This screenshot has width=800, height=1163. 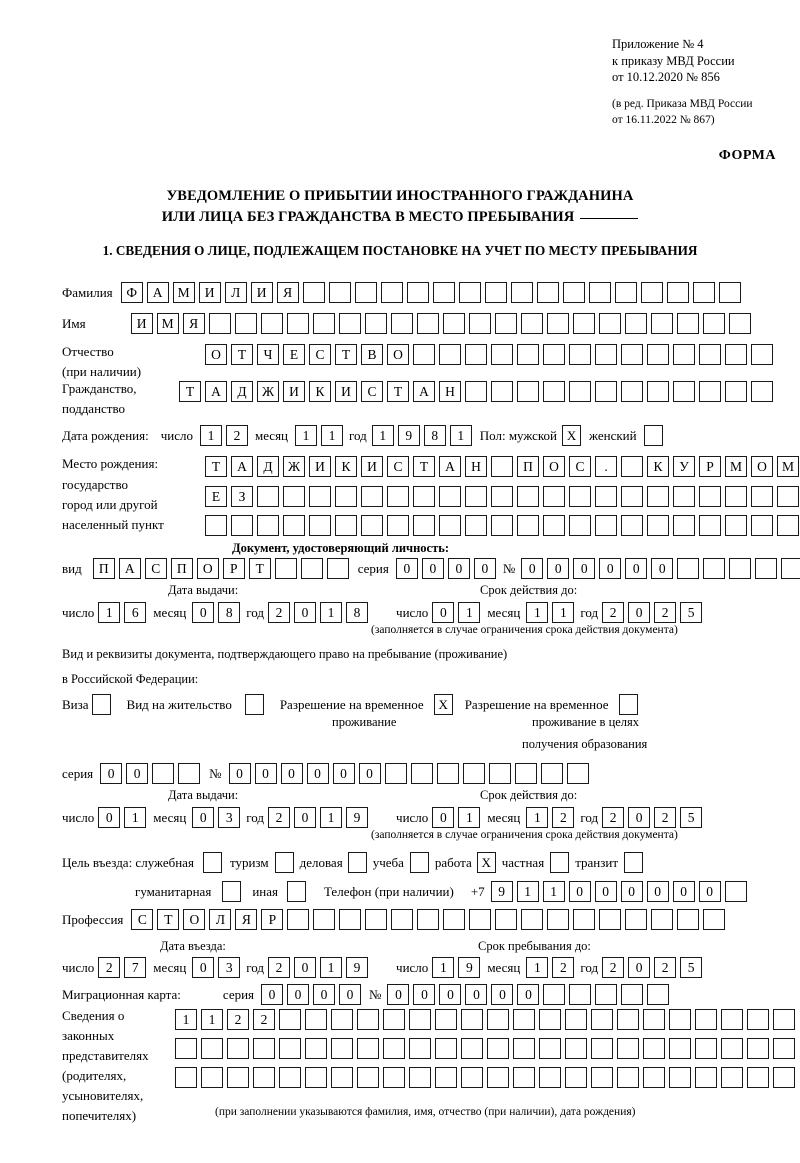 I want to click on visa-checkbox, so click(x=101, y=704).